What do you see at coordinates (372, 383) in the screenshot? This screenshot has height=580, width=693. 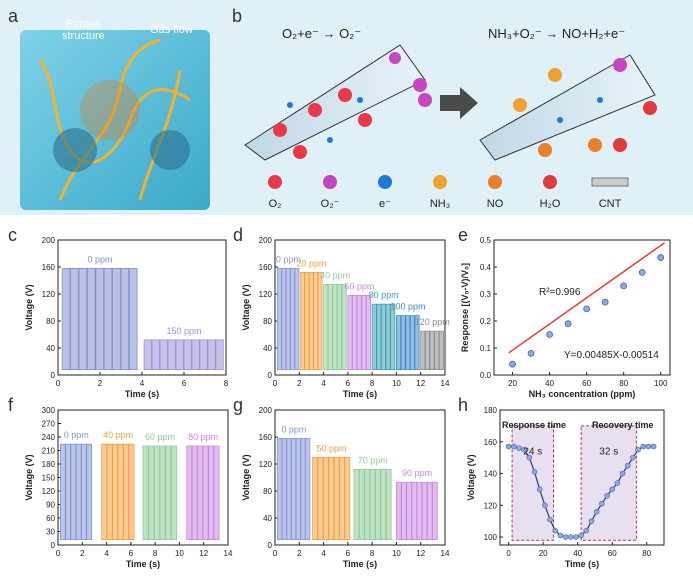 I see `x-tick-label: 8` at bounding box center [372, 383].